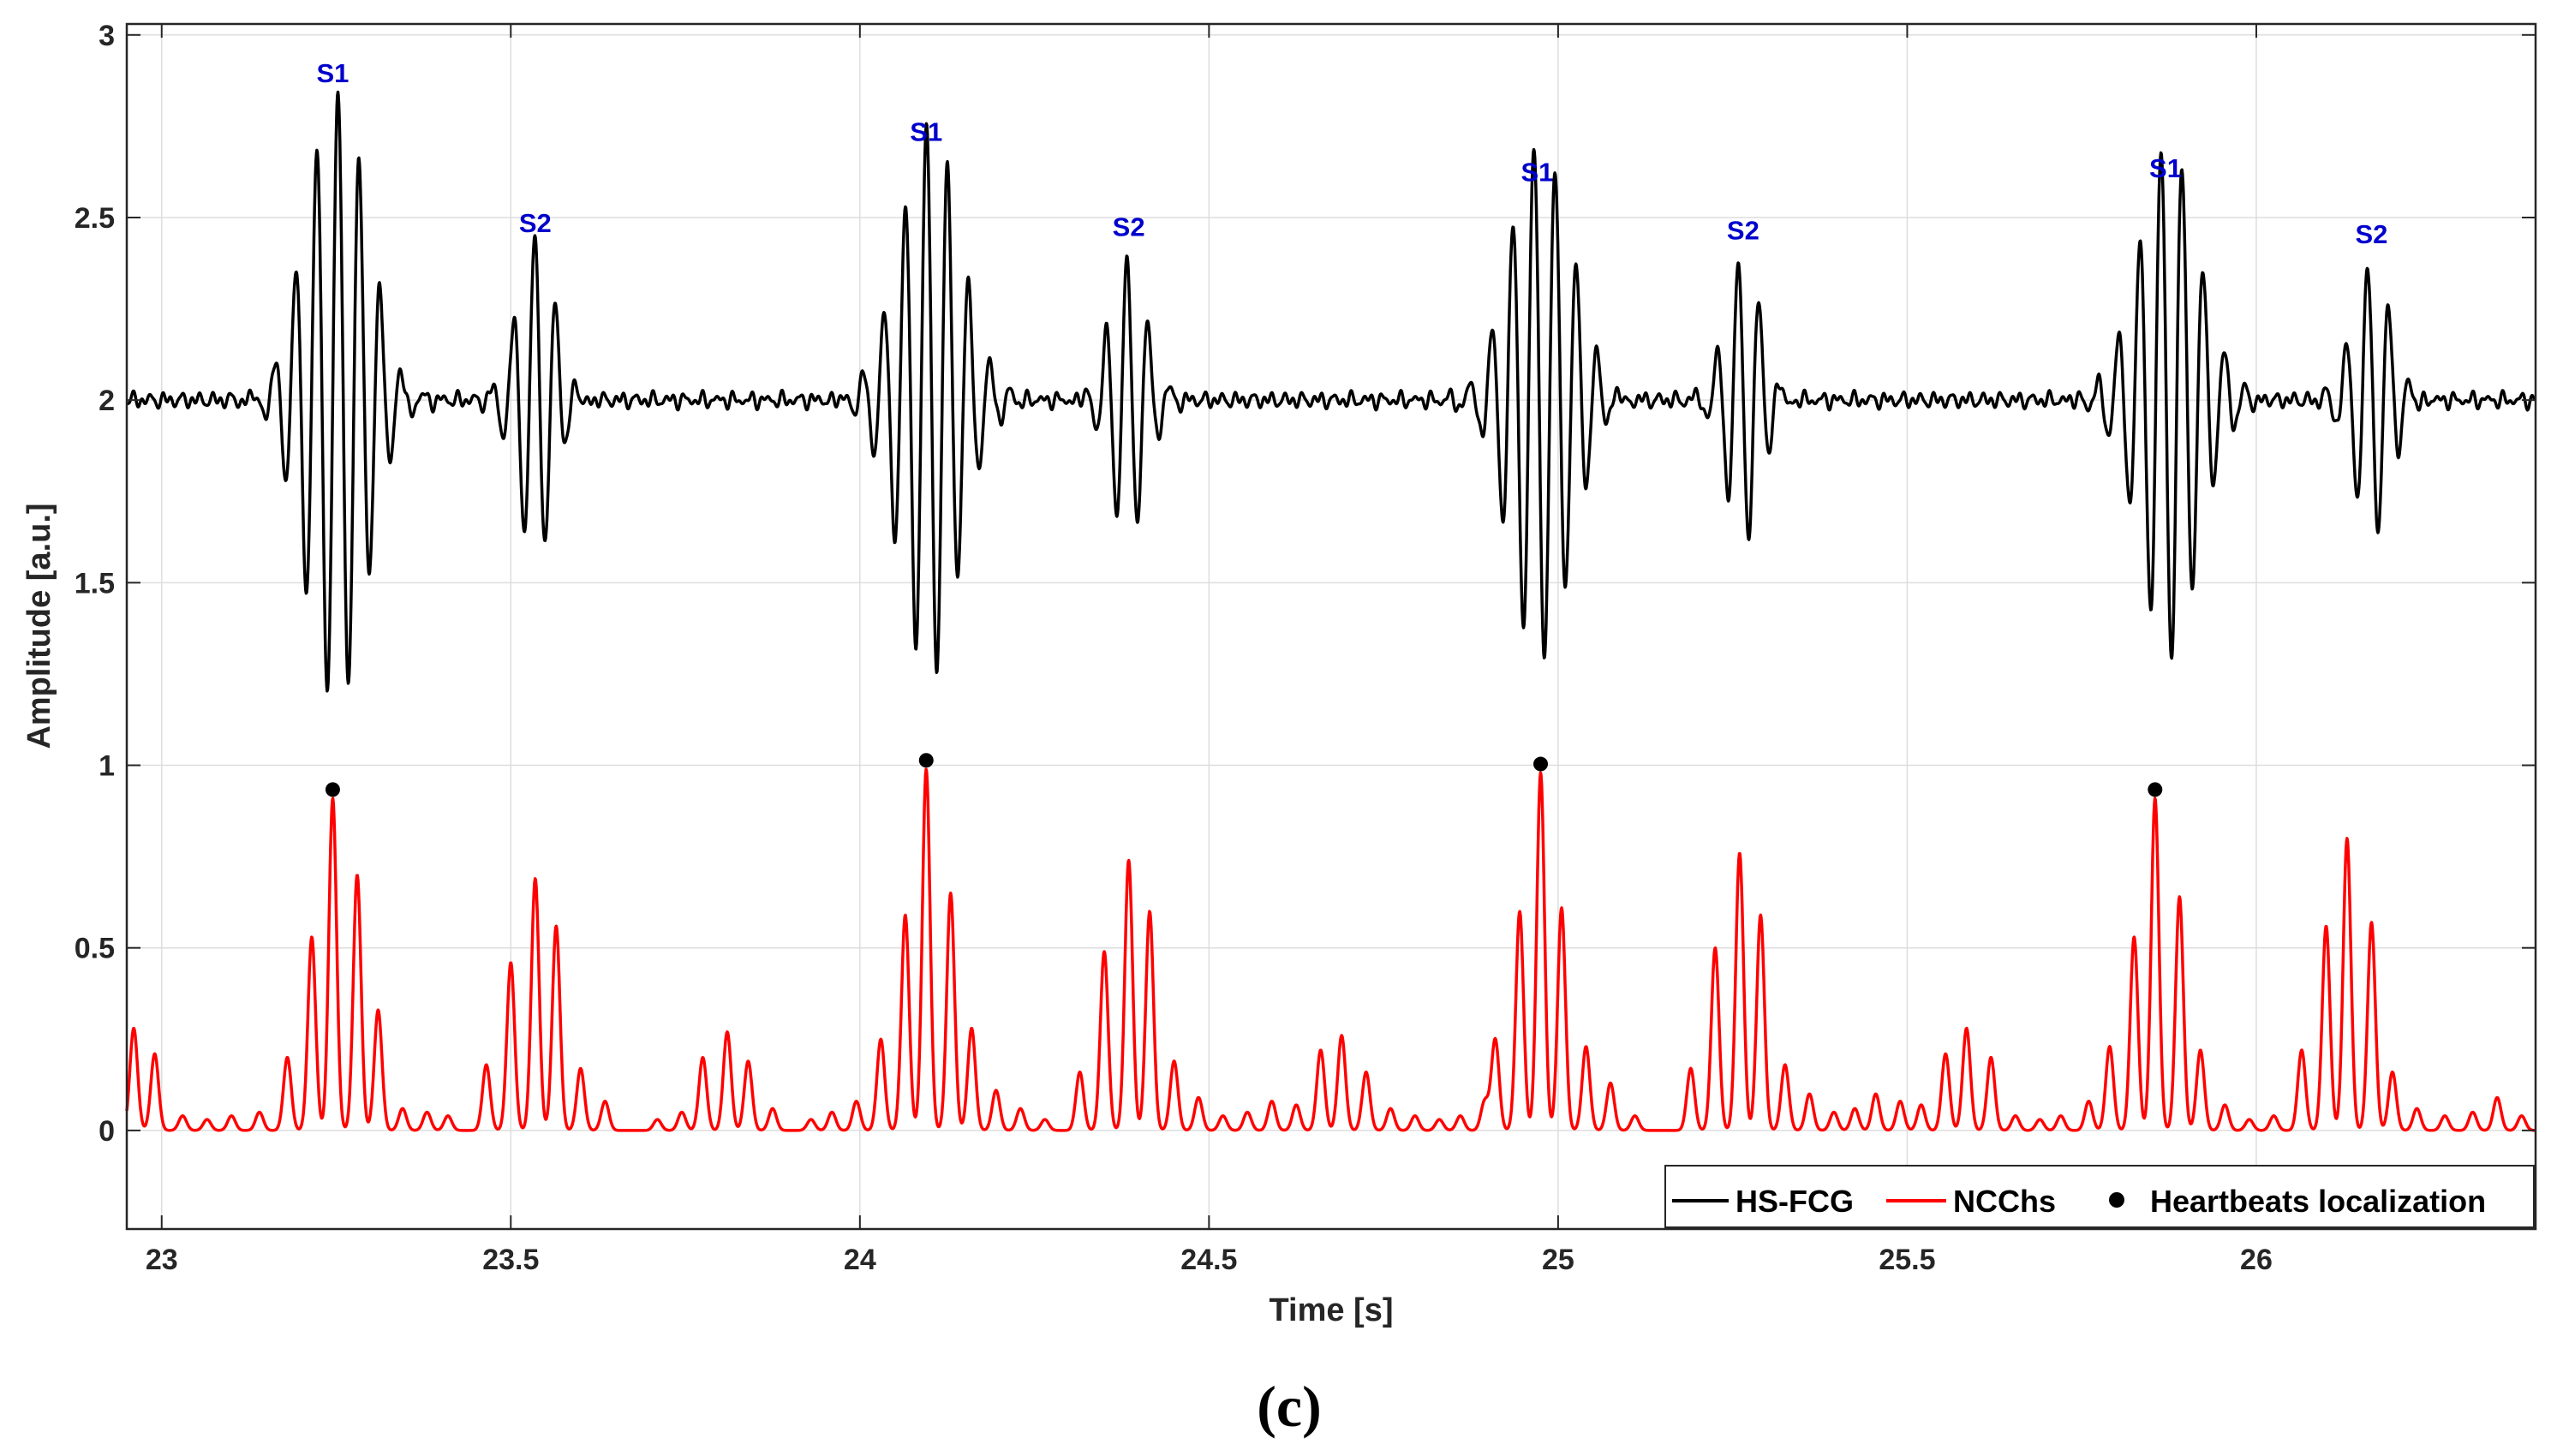 The width and height of the screenshot is (2557, 1456). What do you see at coordinates (95, 949) in the screenshot?
I see `y-tick-label: 0.5` at bounding box center [95, 949].